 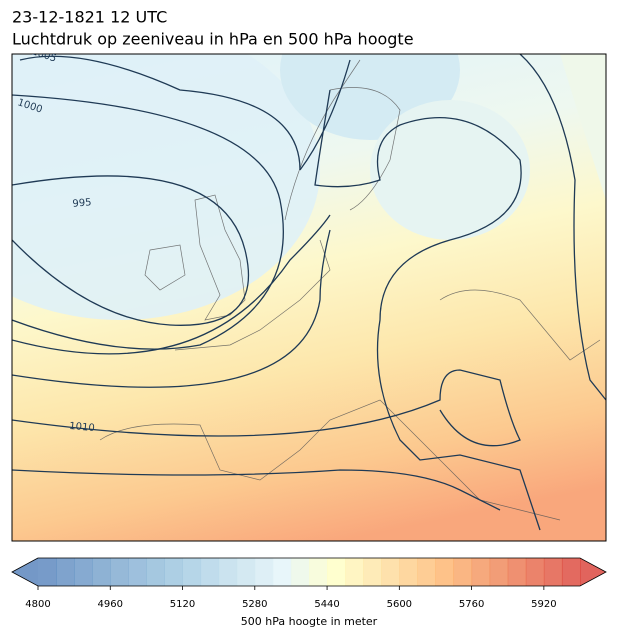 I want to click on colorbar-tick-label: 5760, so click(x=471, y=604).